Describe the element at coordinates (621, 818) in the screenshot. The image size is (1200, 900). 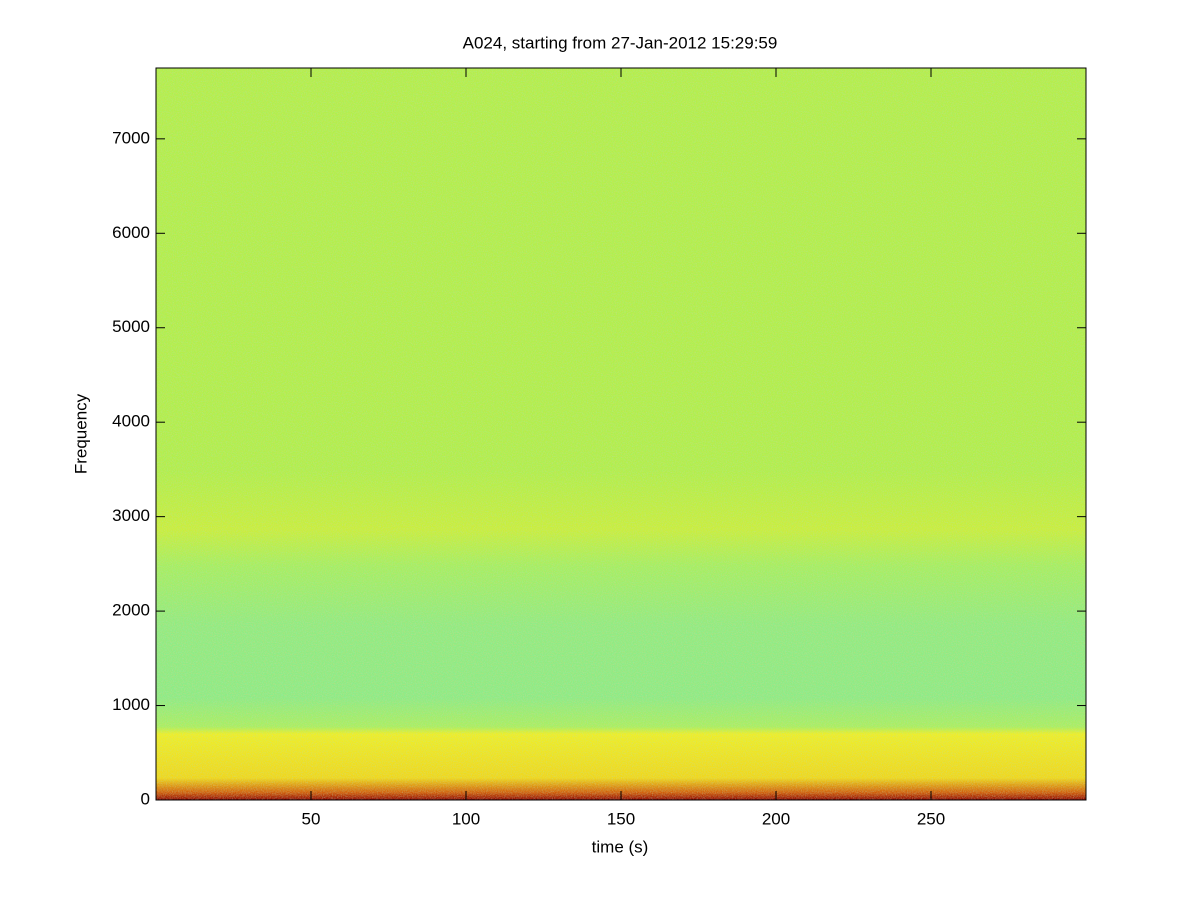
I see `x-tick-label: 150` at that location.